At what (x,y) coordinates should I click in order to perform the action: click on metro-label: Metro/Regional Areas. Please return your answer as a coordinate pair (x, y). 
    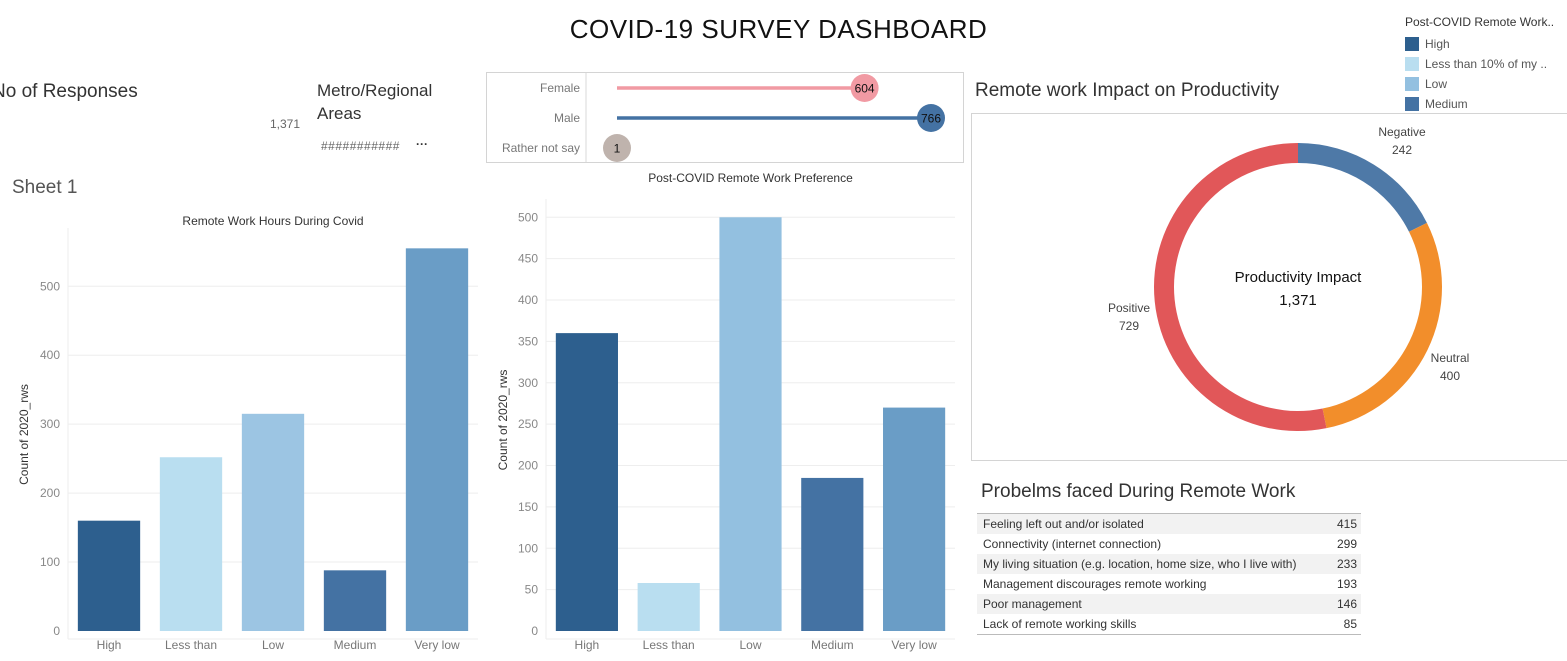
    Looking at the image, I should click on (375, 102).